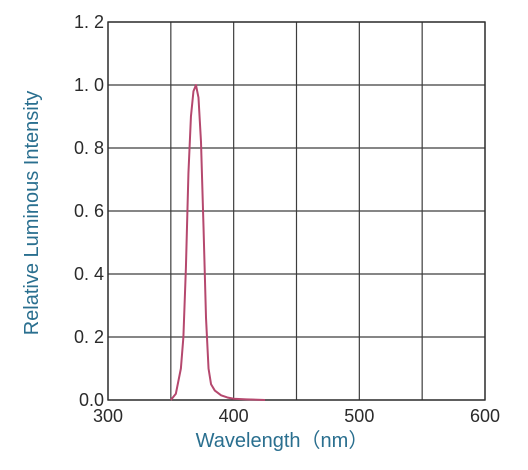 The image size is (528, 470). What do you see at coordinates (359, 416) in the screenshot?
I see `x-tick-label: 500` at bounding box center [359, 416].